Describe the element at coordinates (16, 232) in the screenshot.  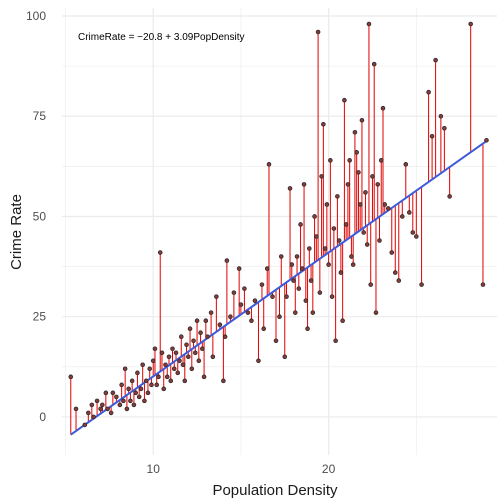
I see `y-axis-title: Crime Rate` at that location.